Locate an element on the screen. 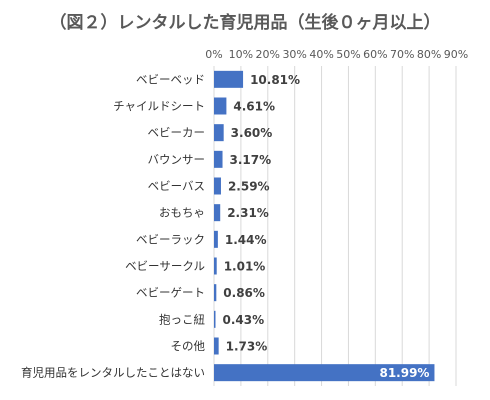 The width and height of the screenshot is (490, 400). data-label: 4.61% is located at coordinates (254, 107).